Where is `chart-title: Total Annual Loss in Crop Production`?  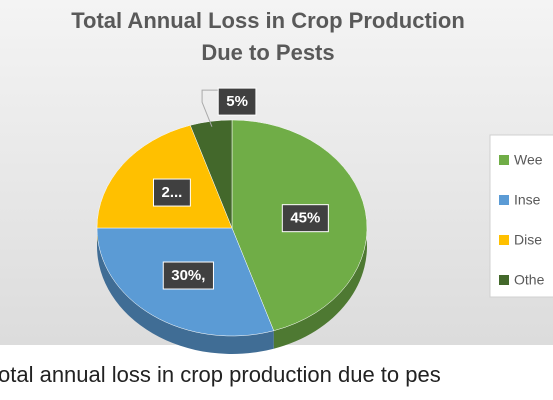
chart-title: Total Annual Loss in Crop Production is located at coordinates (268, 20).